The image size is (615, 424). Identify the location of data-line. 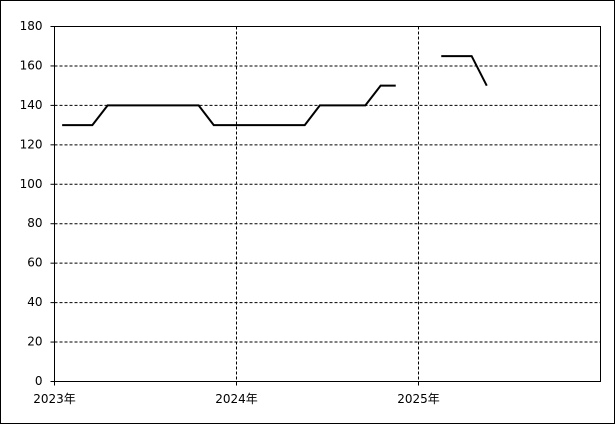
(275, 91).